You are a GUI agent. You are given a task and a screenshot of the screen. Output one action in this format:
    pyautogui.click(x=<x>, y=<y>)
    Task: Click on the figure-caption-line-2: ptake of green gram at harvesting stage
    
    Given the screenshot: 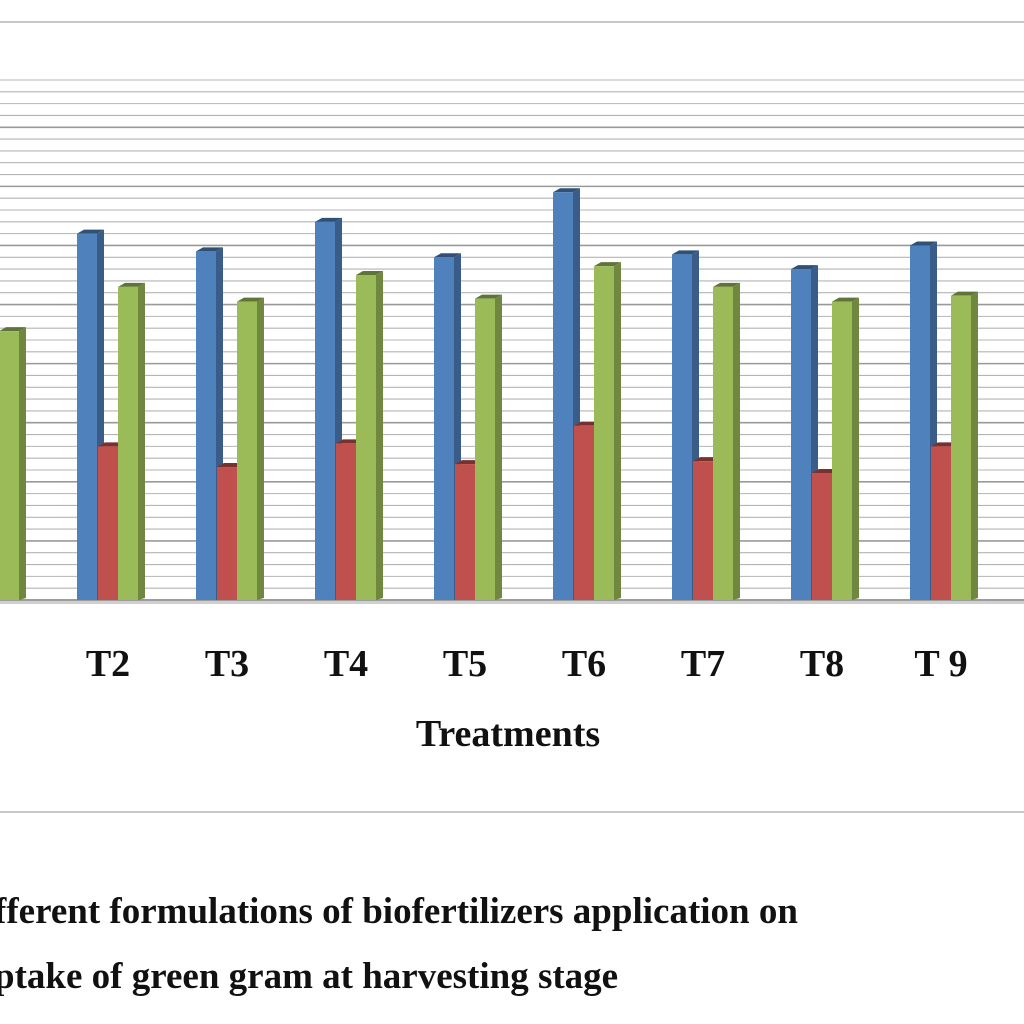 What is the action you would take?
    pyautogui.click(x=309, y=976)
    